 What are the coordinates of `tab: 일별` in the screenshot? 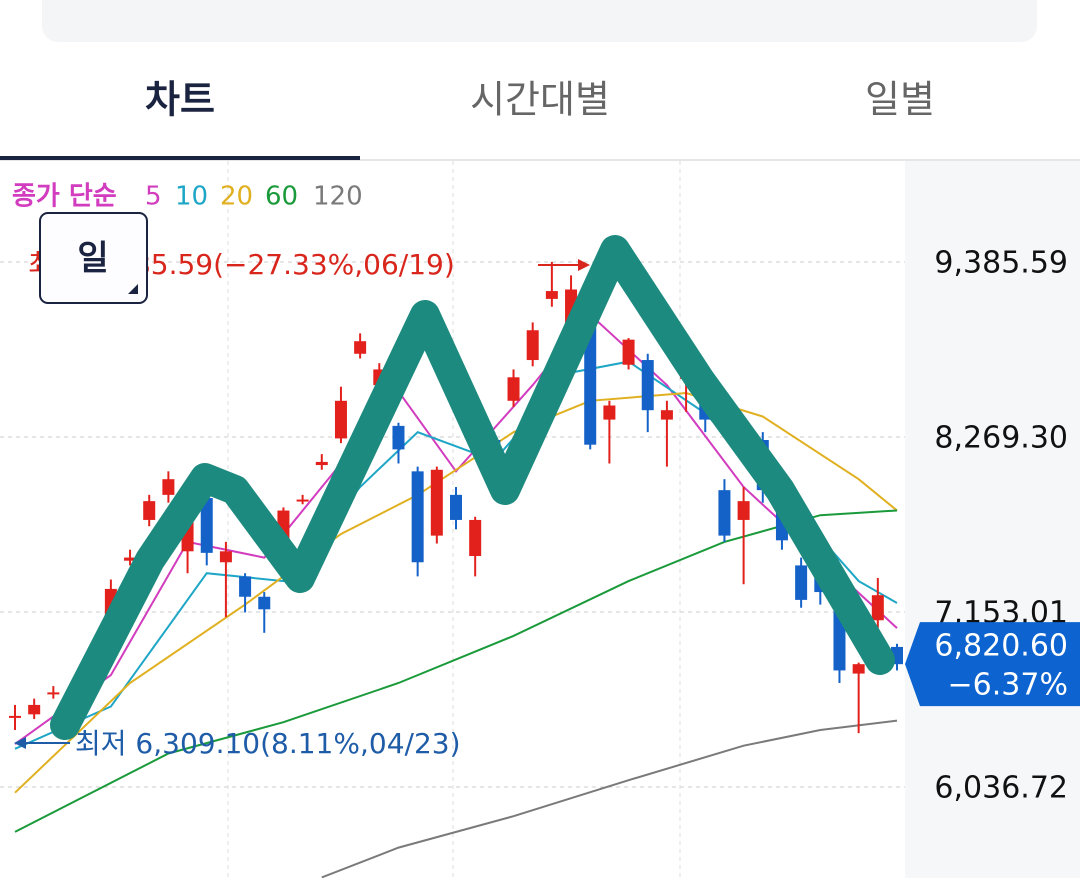 It's located at (900, 100).